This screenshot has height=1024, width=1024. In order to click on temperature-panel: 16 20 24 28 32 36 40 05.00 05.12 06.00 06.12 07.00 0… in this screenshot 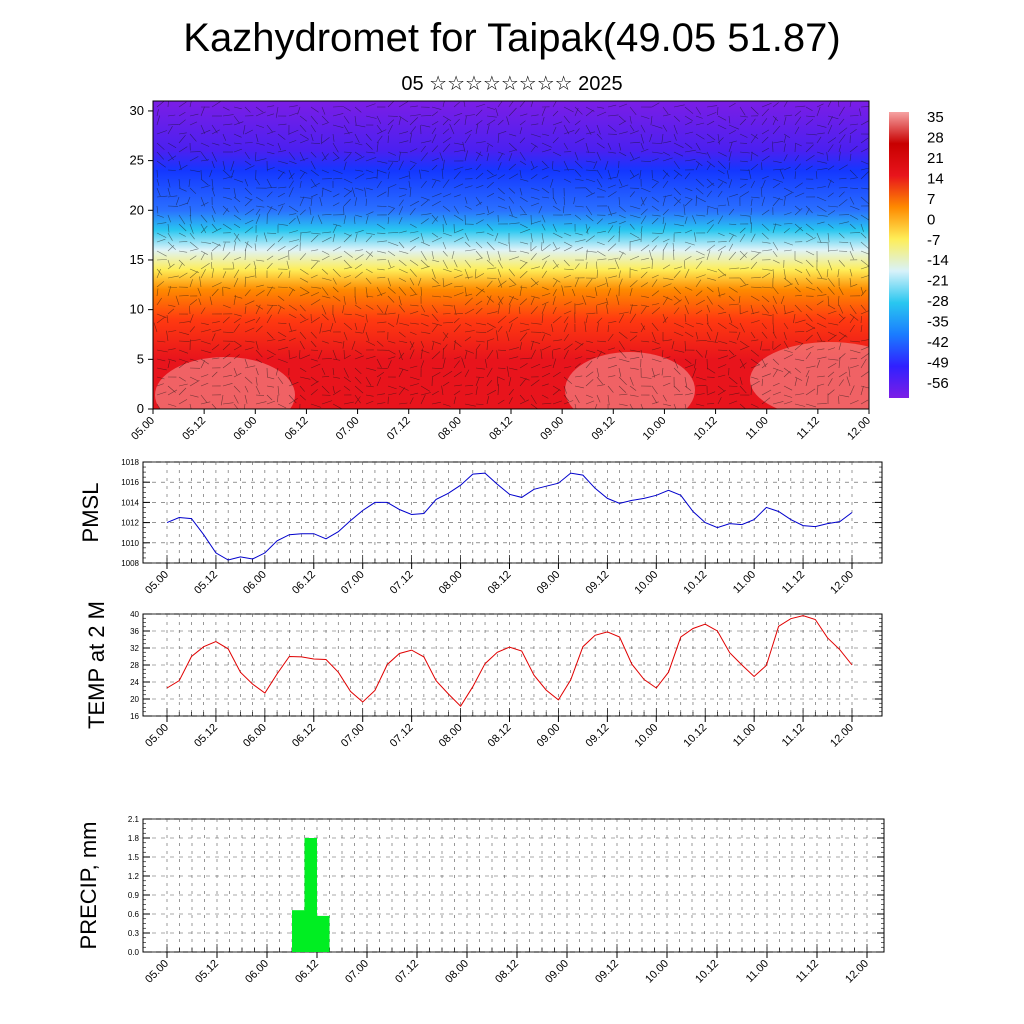, I will do `click(483, 675)`.